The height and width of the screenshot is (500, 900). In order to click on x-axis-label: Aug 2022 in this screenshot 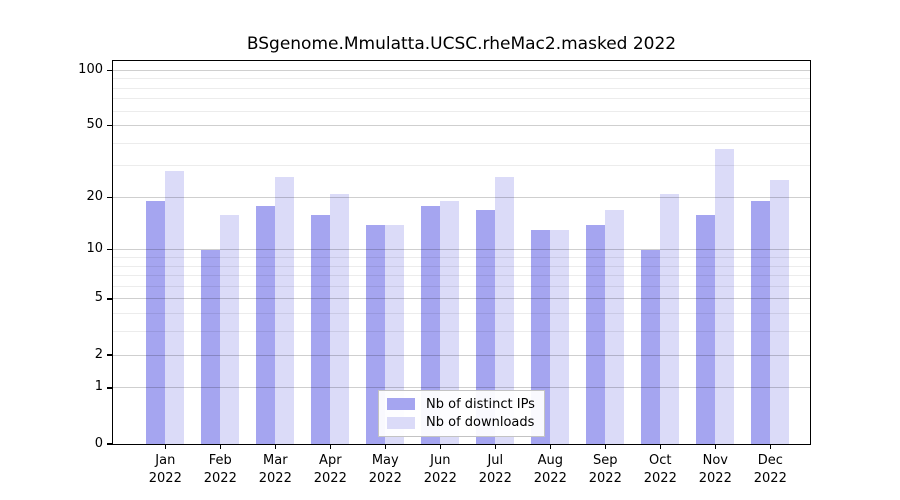, I will do `click(550, 469)`.